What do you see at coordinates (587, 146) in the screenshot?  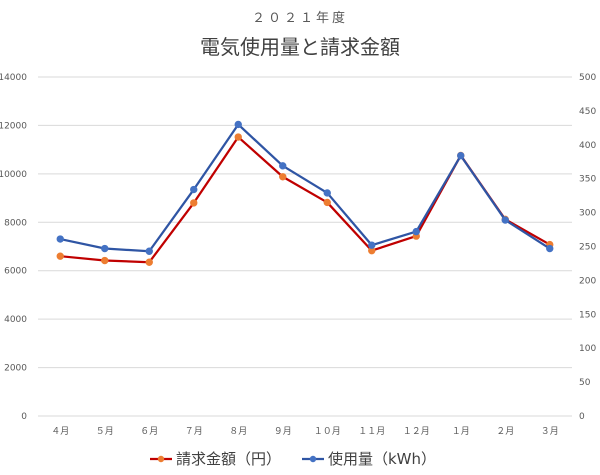 I see `y-right-tick-label: 400` at bounding box center [587, 146].